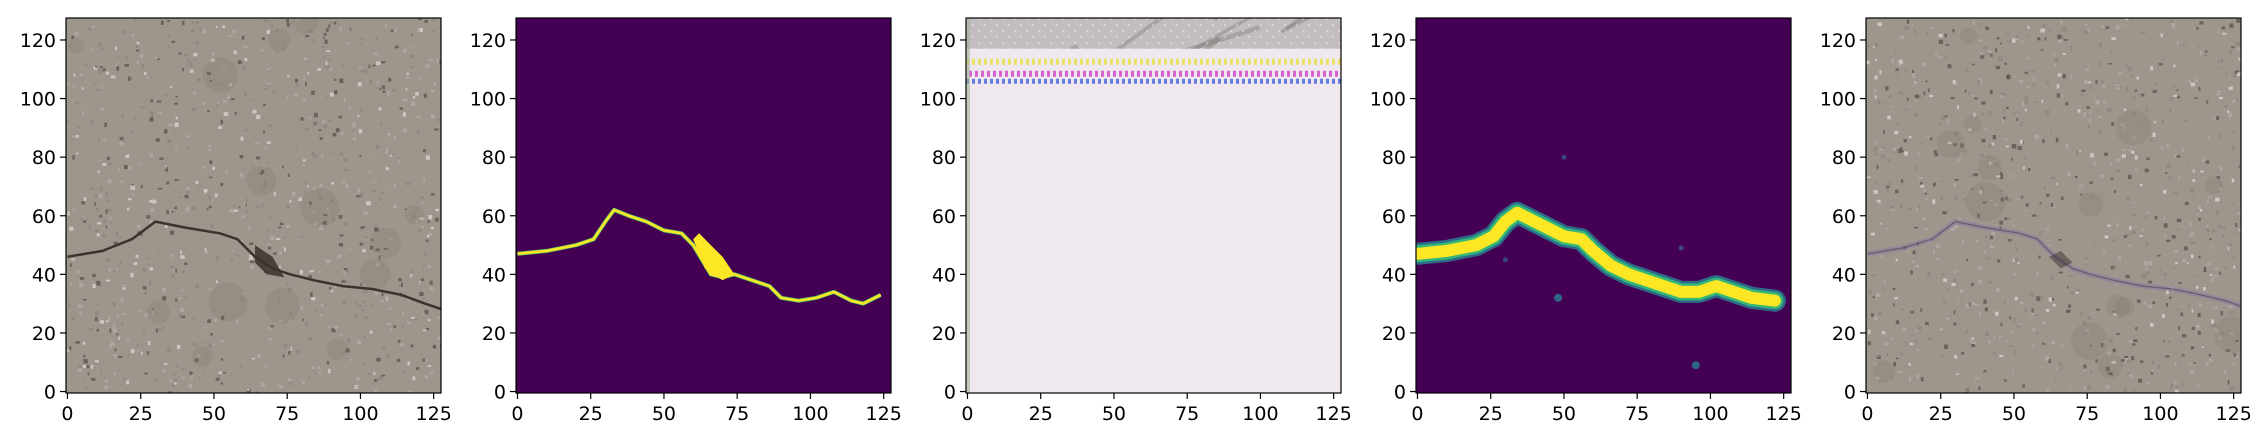  What do you see at coordinates (270, 261) in the screenshot?
I see `crack-blob` at bounding box center [270, 261].